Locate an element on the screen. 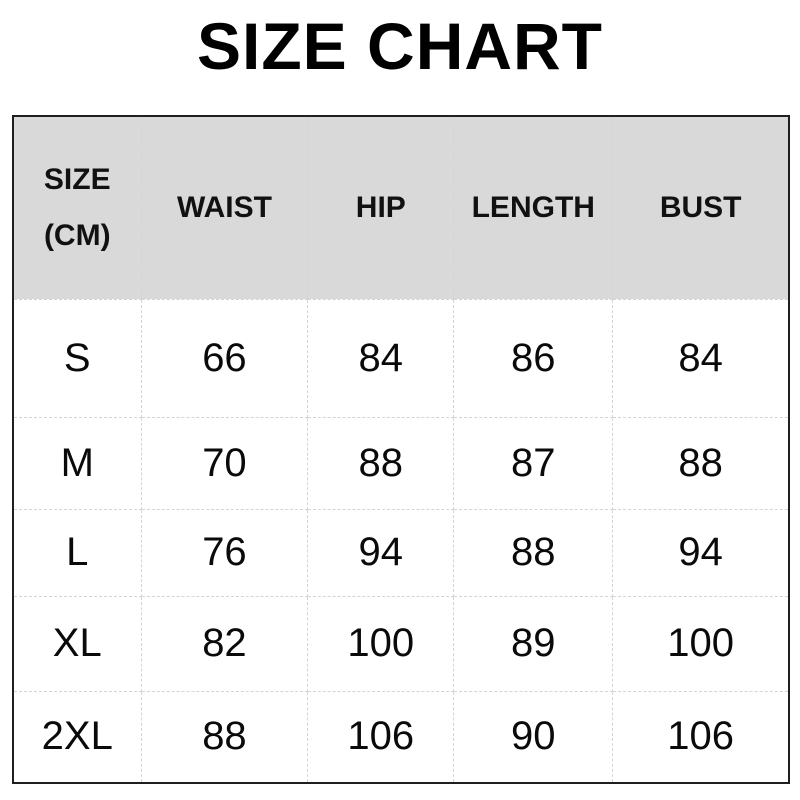 The width and height of the screenshot is (800, 800). header-hip: HIP is located at coordinates (381, 207).